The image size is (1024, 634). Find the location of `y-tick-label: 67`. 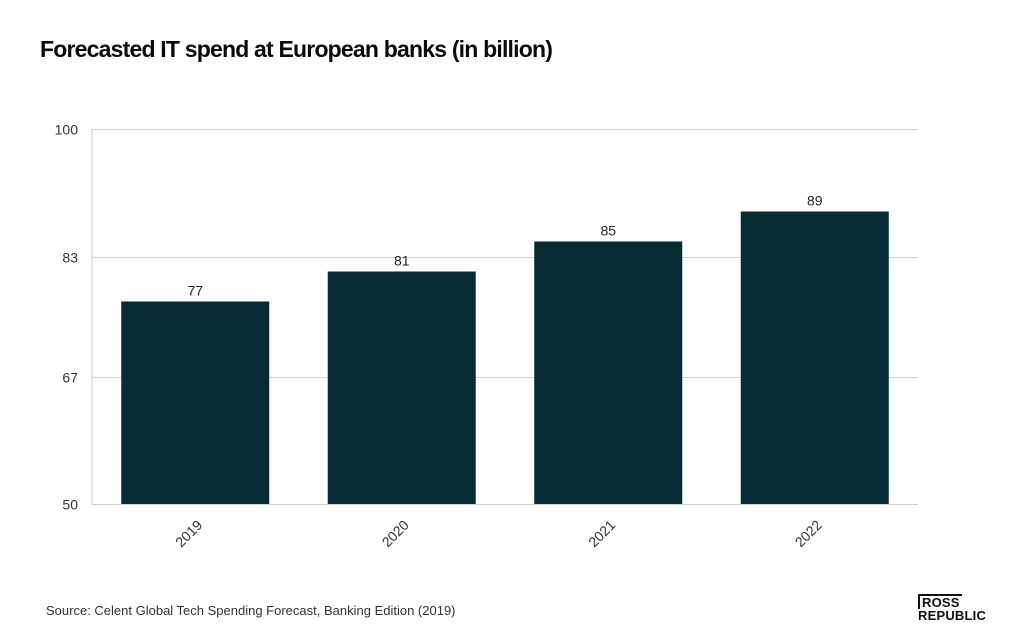

y-tick-label: 67 is located at coordinates (70, 378).